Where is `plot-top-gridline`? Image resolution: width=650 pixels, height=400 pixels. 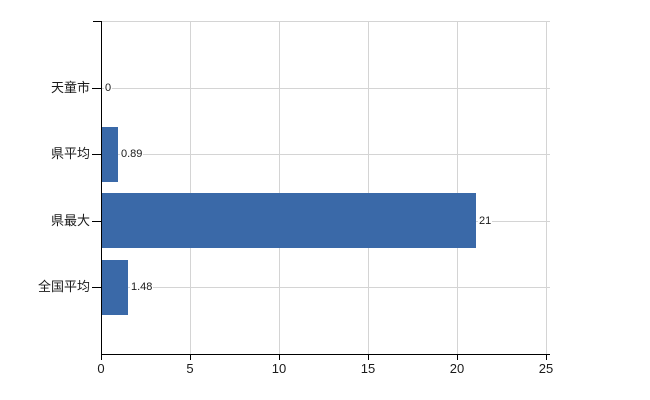
plot-top-gridline is located at coordinates (325, 21).